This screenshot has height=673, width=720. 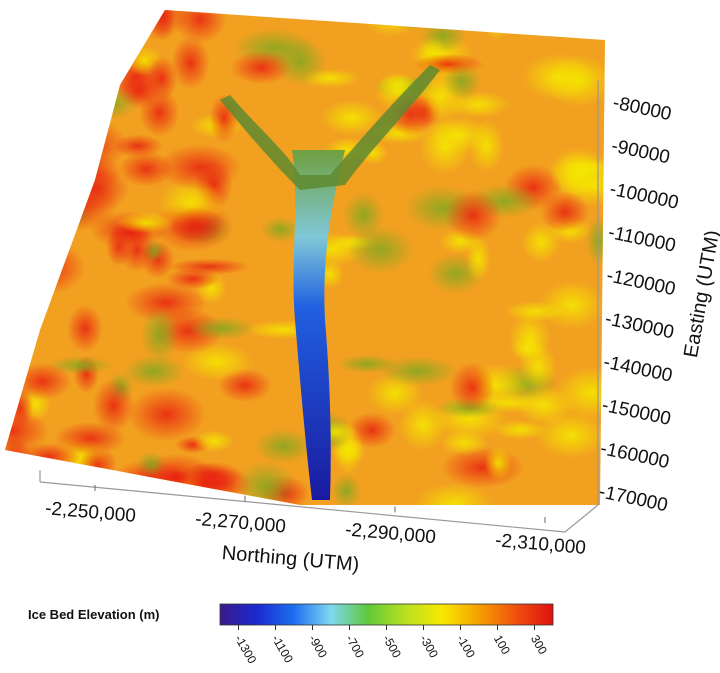 I want to click on colorbar-tick-label: 300, so click(x=539, y=645).